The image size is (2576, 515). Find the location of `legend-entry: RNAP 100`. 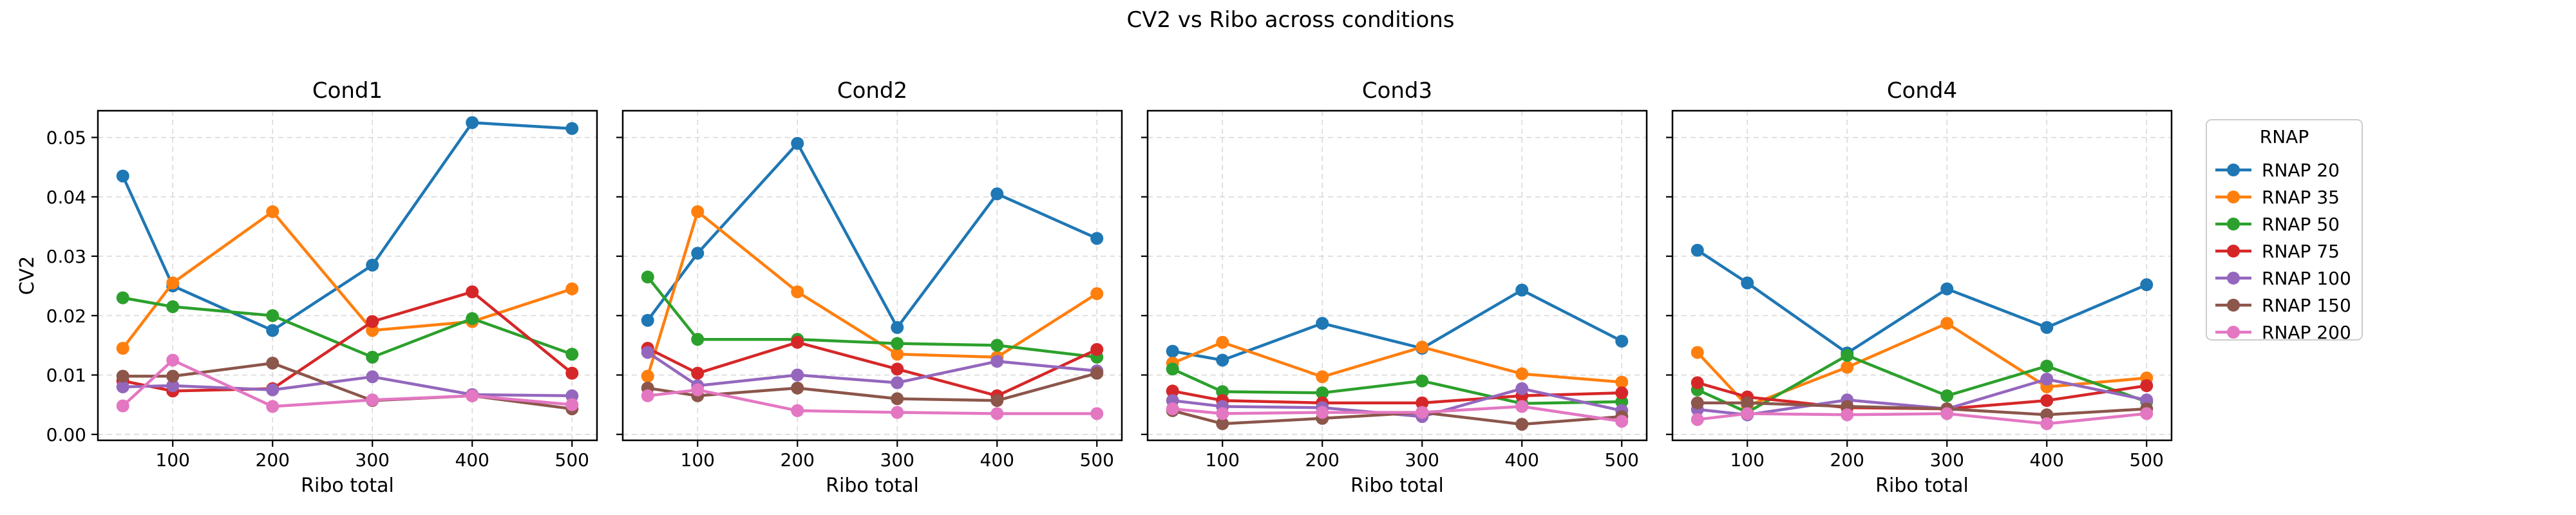

legend-entry: RNAP 100 is located at coordinates (2283, 278).